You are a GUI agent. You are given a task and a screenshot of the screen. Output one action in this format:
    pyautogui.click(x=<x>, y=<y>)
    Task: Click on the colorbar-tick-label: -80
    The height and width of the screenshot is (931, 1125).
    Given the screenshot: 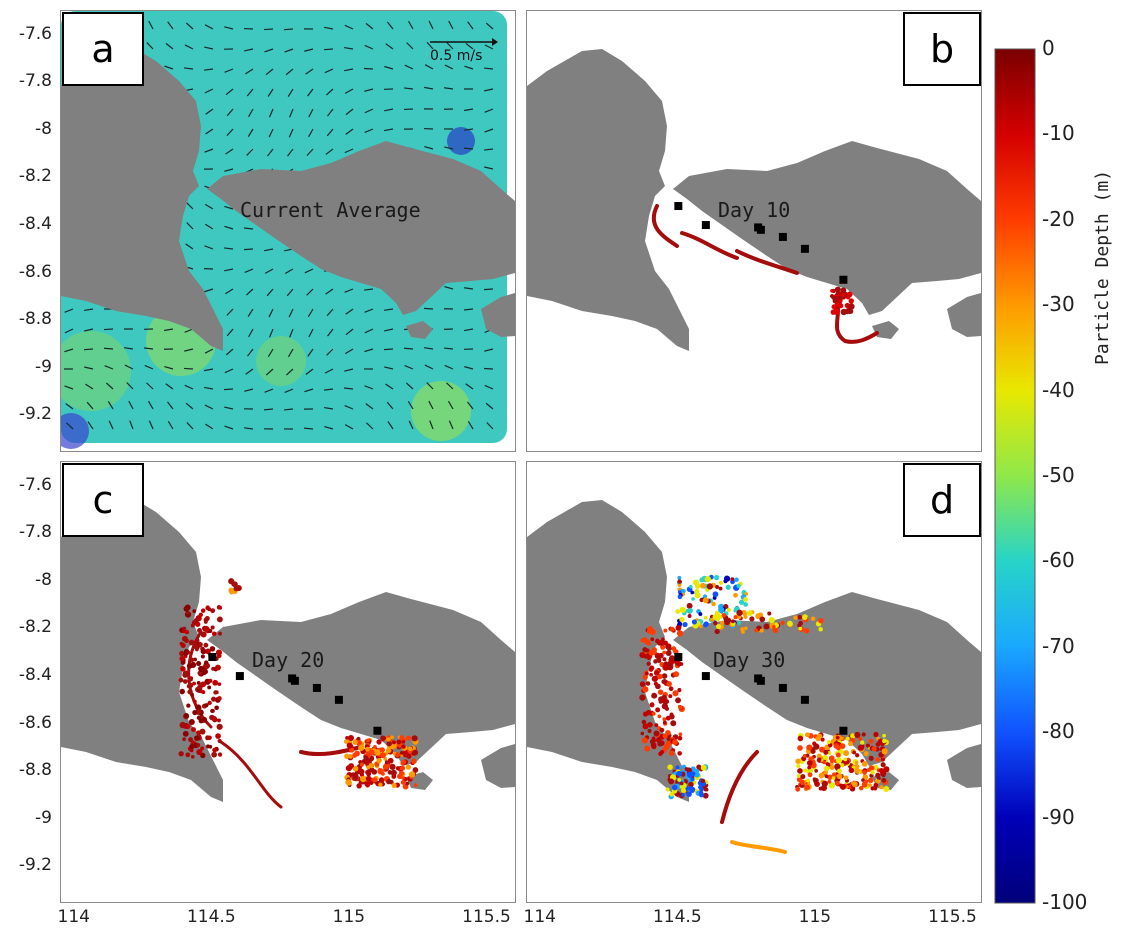 What is the action you would take?
    pyautogui.click(x=1058, y=731)
    